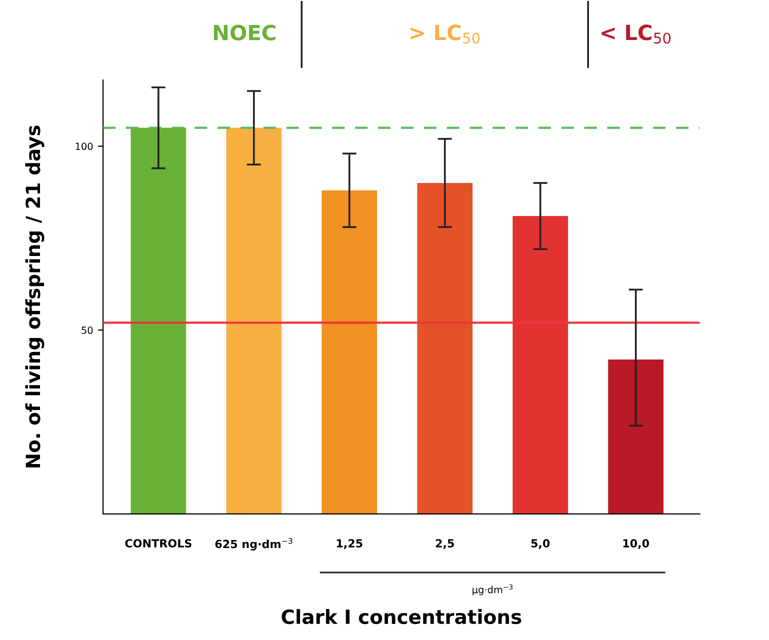 Image resolution: width=769 pixels, height=640 pixels. Describe the element at coordinates (636, 544) in the screenshot. I see `x-tick-label: 10,0` at that location.